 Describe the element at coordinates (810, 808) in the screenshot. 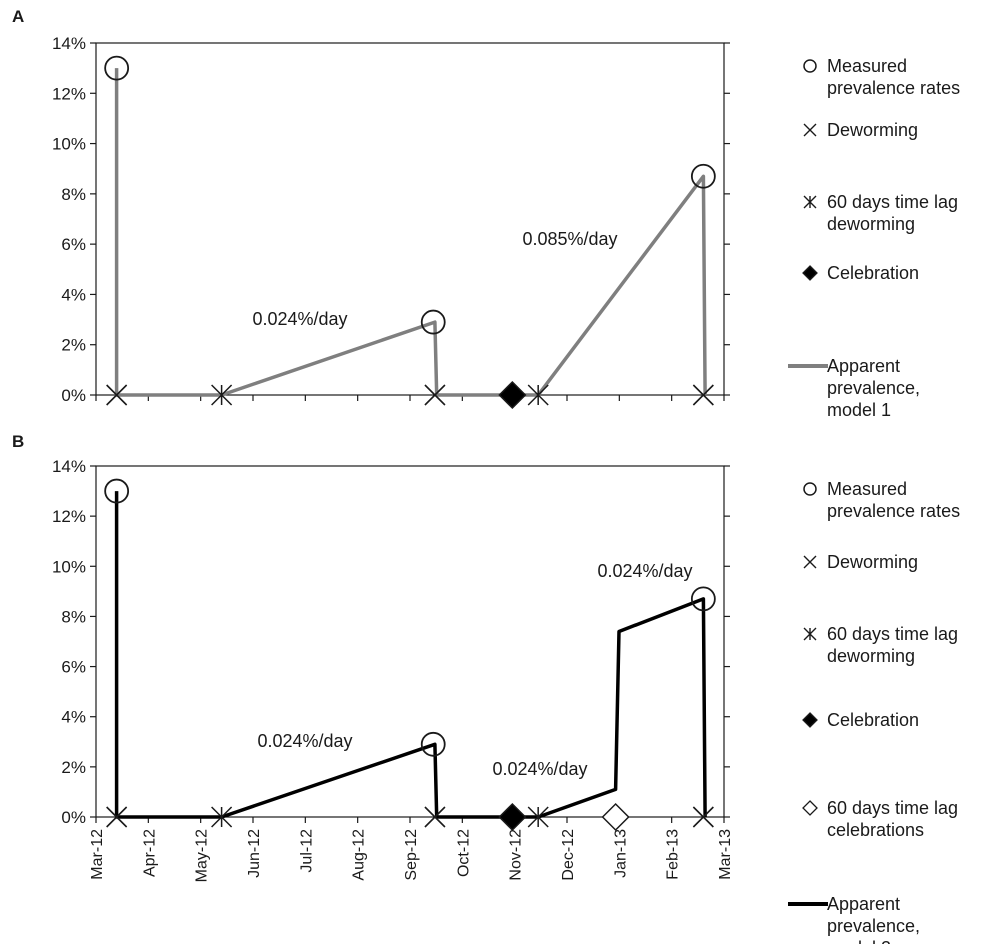

I see `legend-marker-diamond-open` at that location.